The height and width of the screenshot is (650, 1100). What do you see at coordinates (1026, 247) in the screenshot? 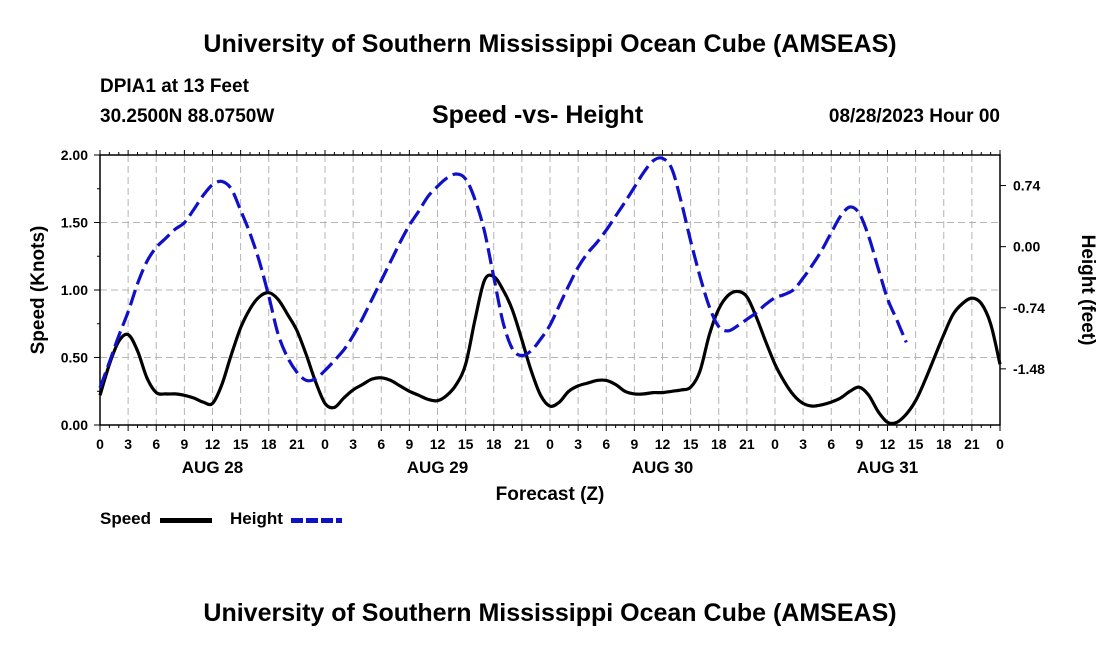
I see `y2-tick-label: 0.00` at bounding box center [1026, 247].